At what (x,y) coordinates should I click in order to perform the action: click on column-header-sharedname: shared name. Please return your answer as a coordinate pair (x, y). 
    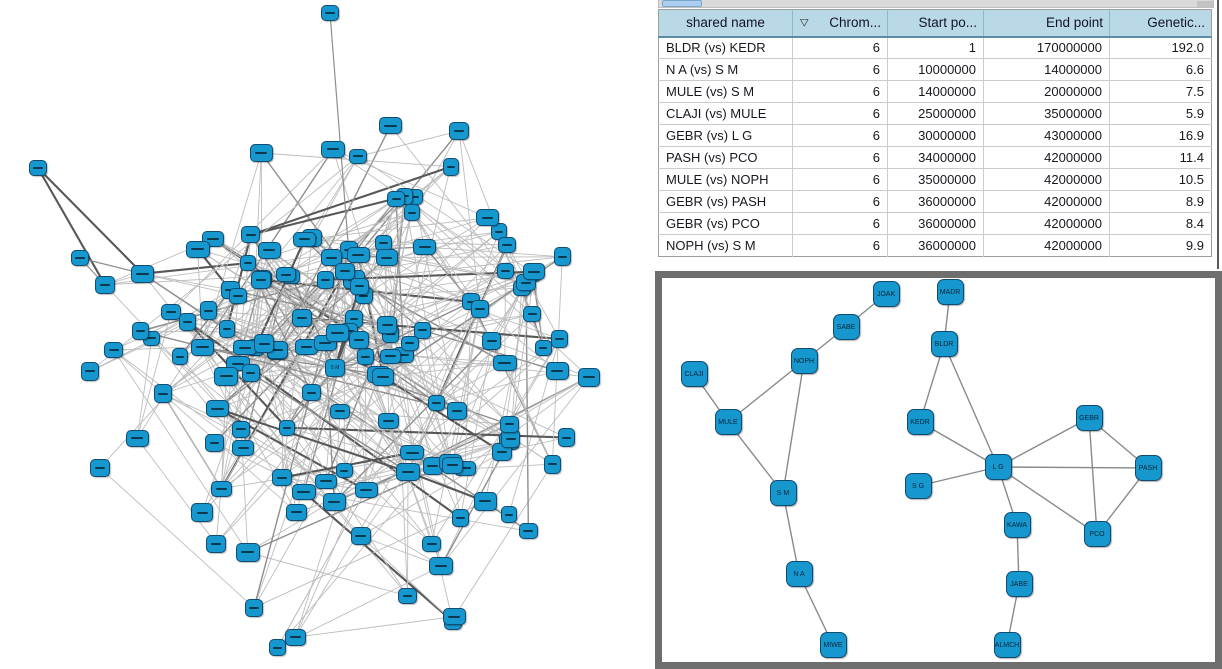
    Looking at the image, I should click on (725, 23).